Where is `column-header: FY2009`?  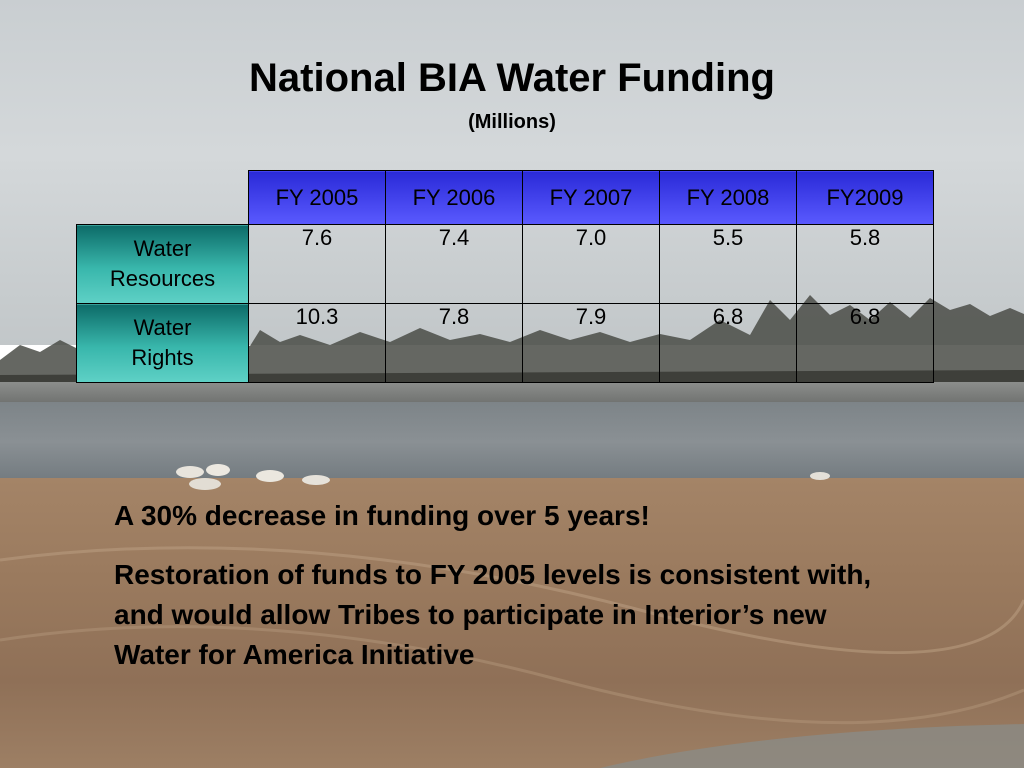
column-header: FY2009 is located at coordinates (865, 197).